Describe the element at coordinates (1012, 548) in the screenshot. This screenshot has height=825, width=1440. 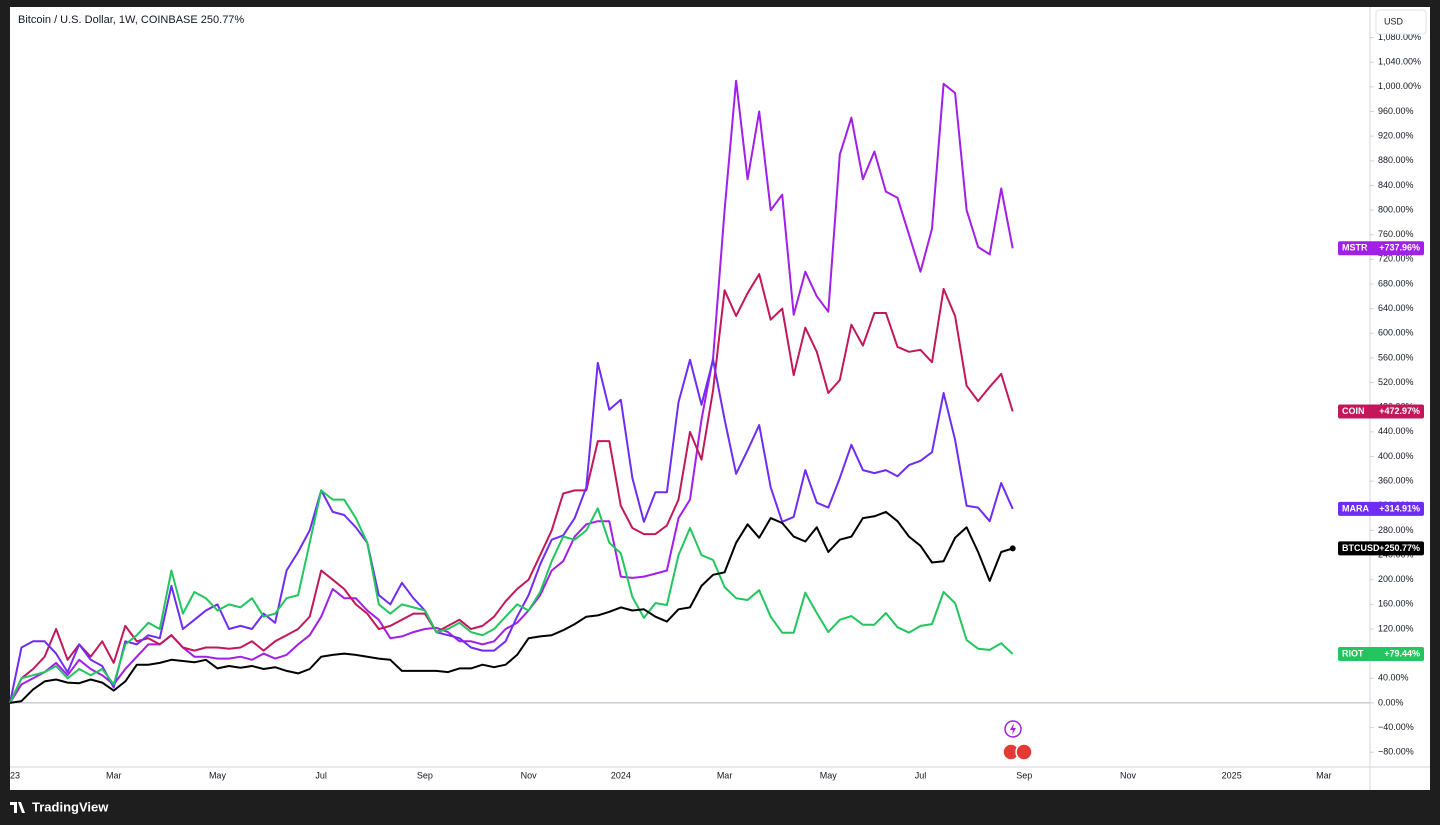
I see `last-point` at that location.